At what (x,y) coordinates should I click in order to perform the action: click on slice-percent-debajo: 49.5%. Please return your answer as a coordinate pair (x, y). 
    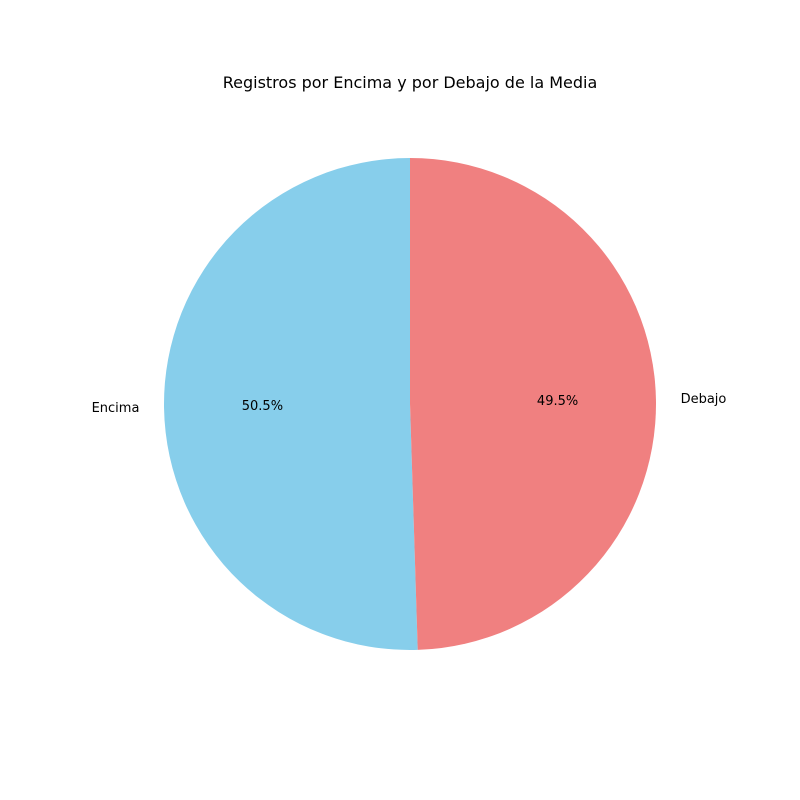
    Looking at the image, I should click on (557, 401).